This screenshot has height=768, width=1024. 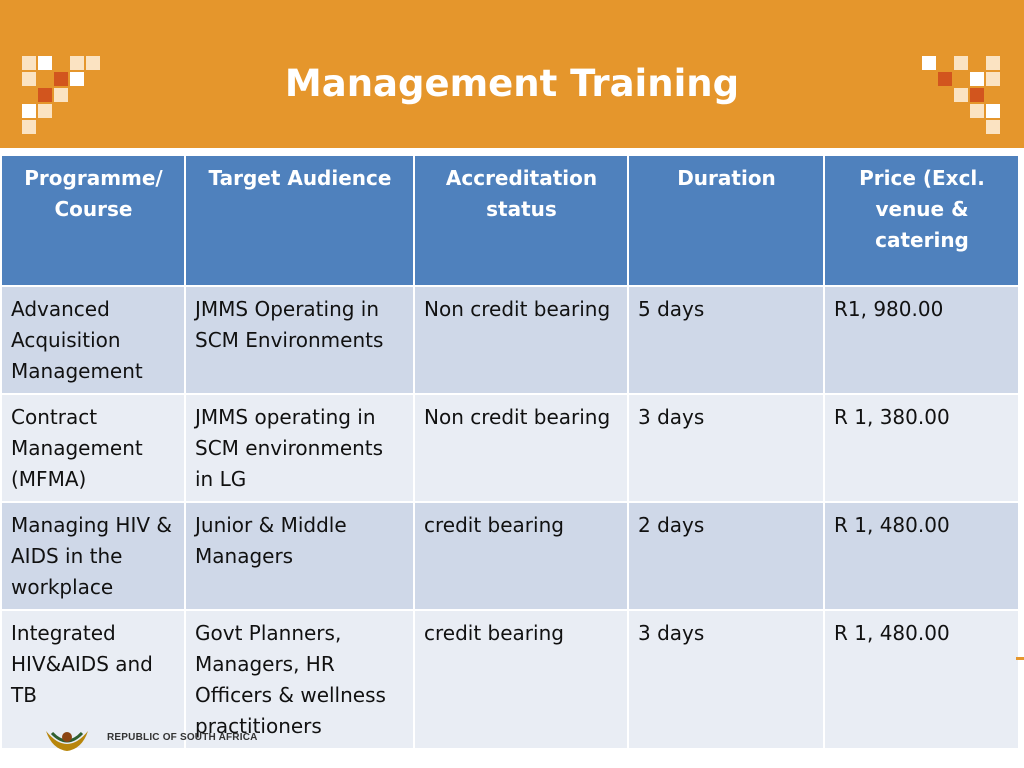 I want to click on cell-target-audience: JMMS operating in SCM environments in LG, so click(x=299, y=448).